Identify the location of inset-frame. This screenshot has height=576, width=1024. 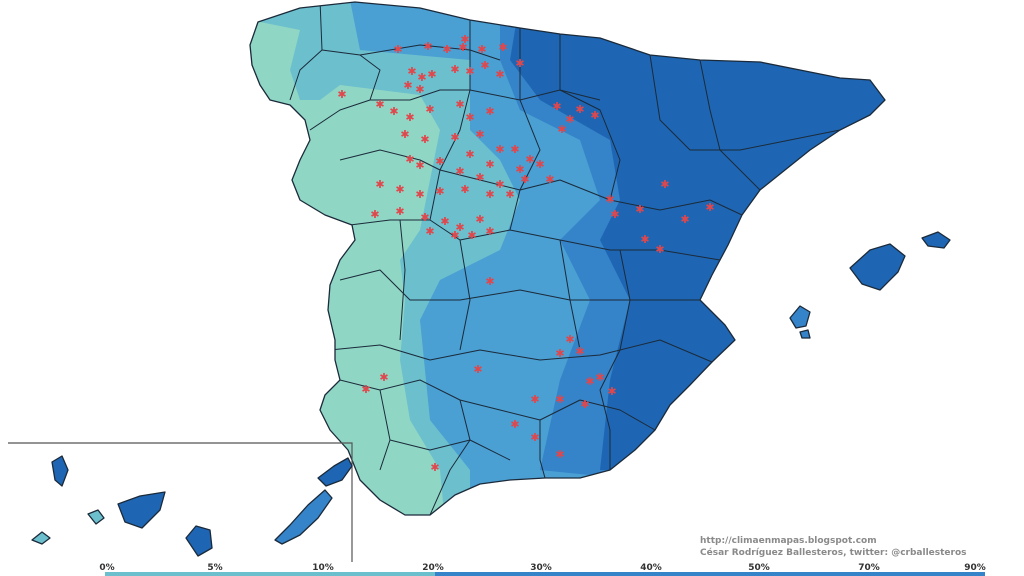
(180, 502).